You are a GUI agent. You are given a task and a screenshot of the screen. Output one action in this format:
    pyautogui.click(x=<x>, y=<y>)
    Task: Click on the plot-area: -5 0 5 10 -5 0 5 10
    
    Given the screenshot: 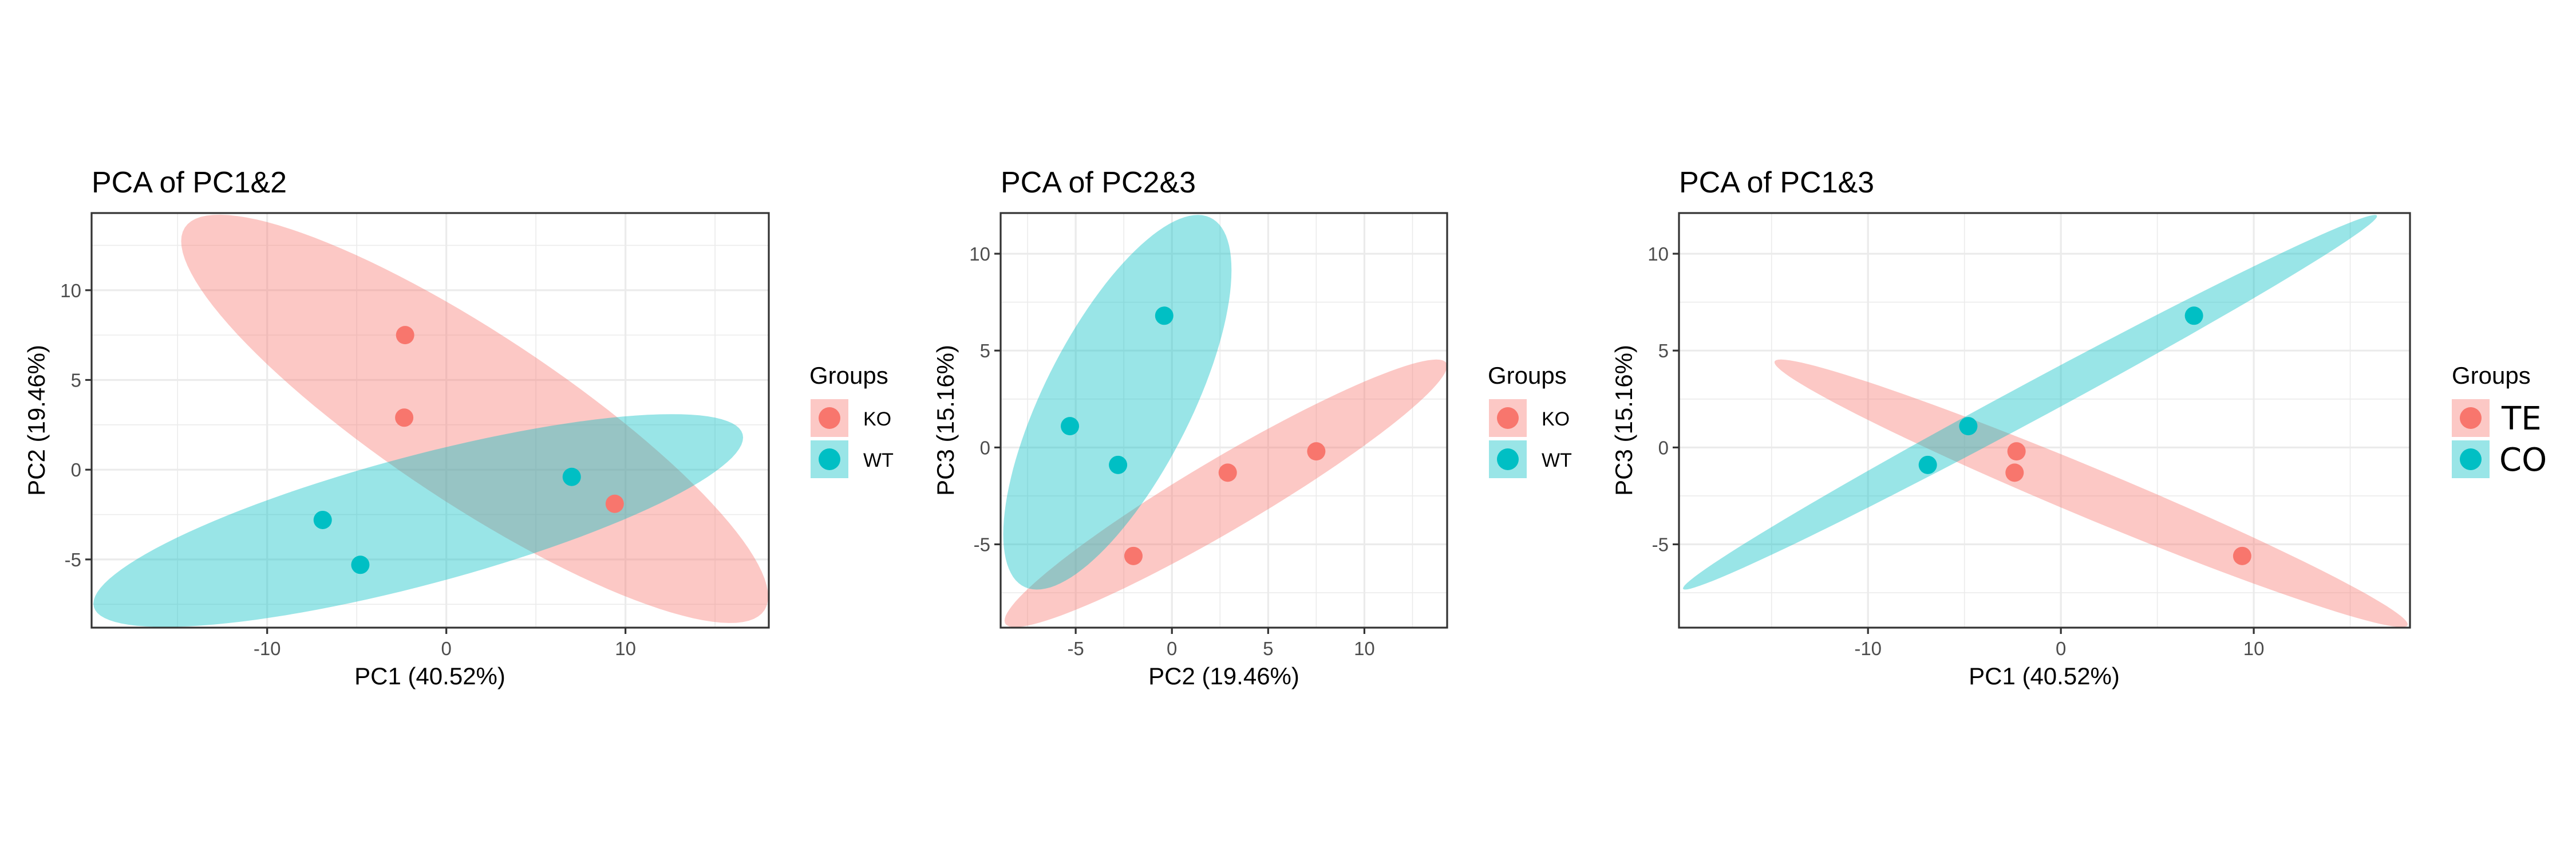 What is the action you would take?
    pyautogui.click(x=1208, y=435)
    